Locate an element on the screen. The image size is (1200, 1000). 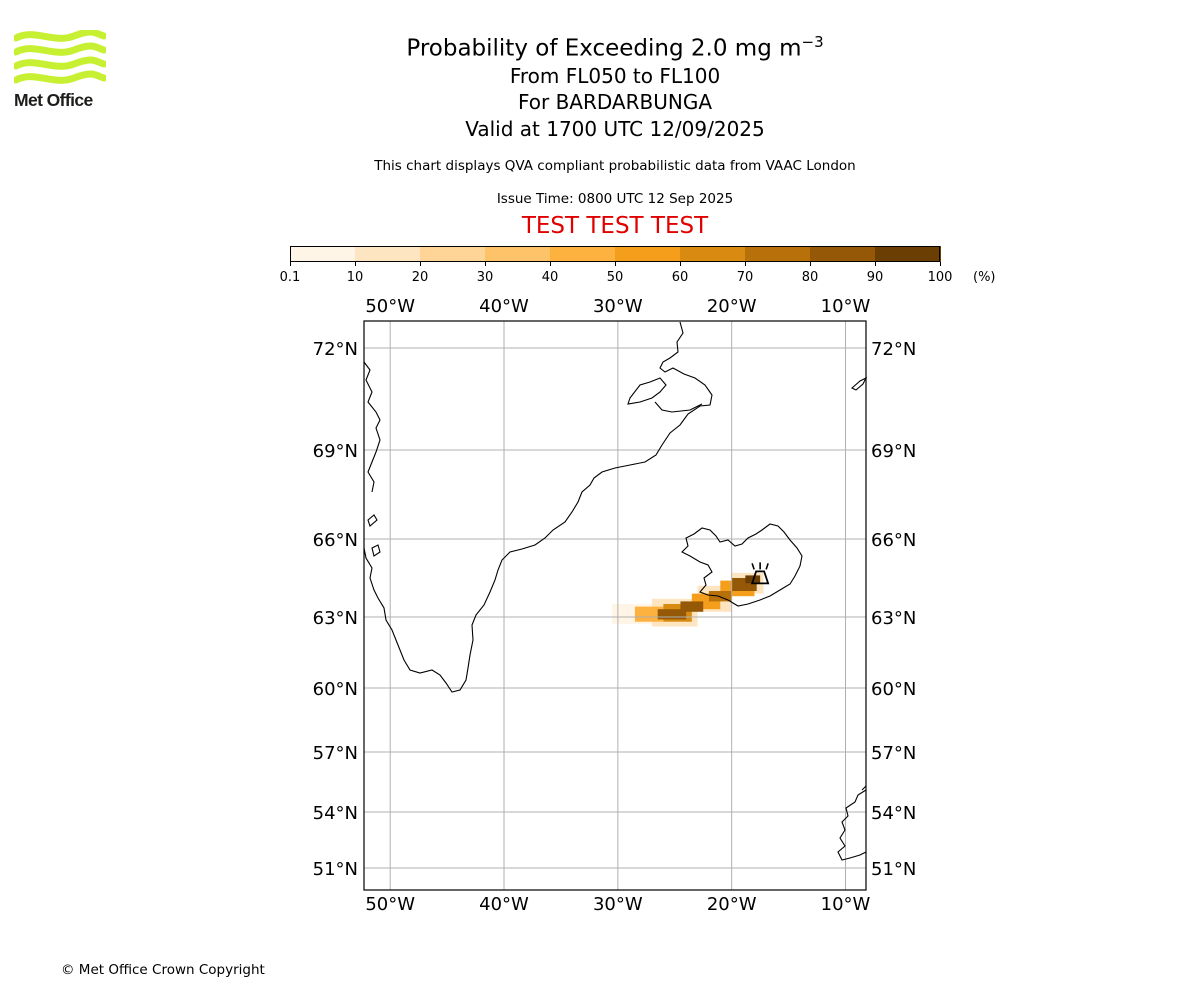
longitude-label-top: 10°W is located at coordinates (846, 306).